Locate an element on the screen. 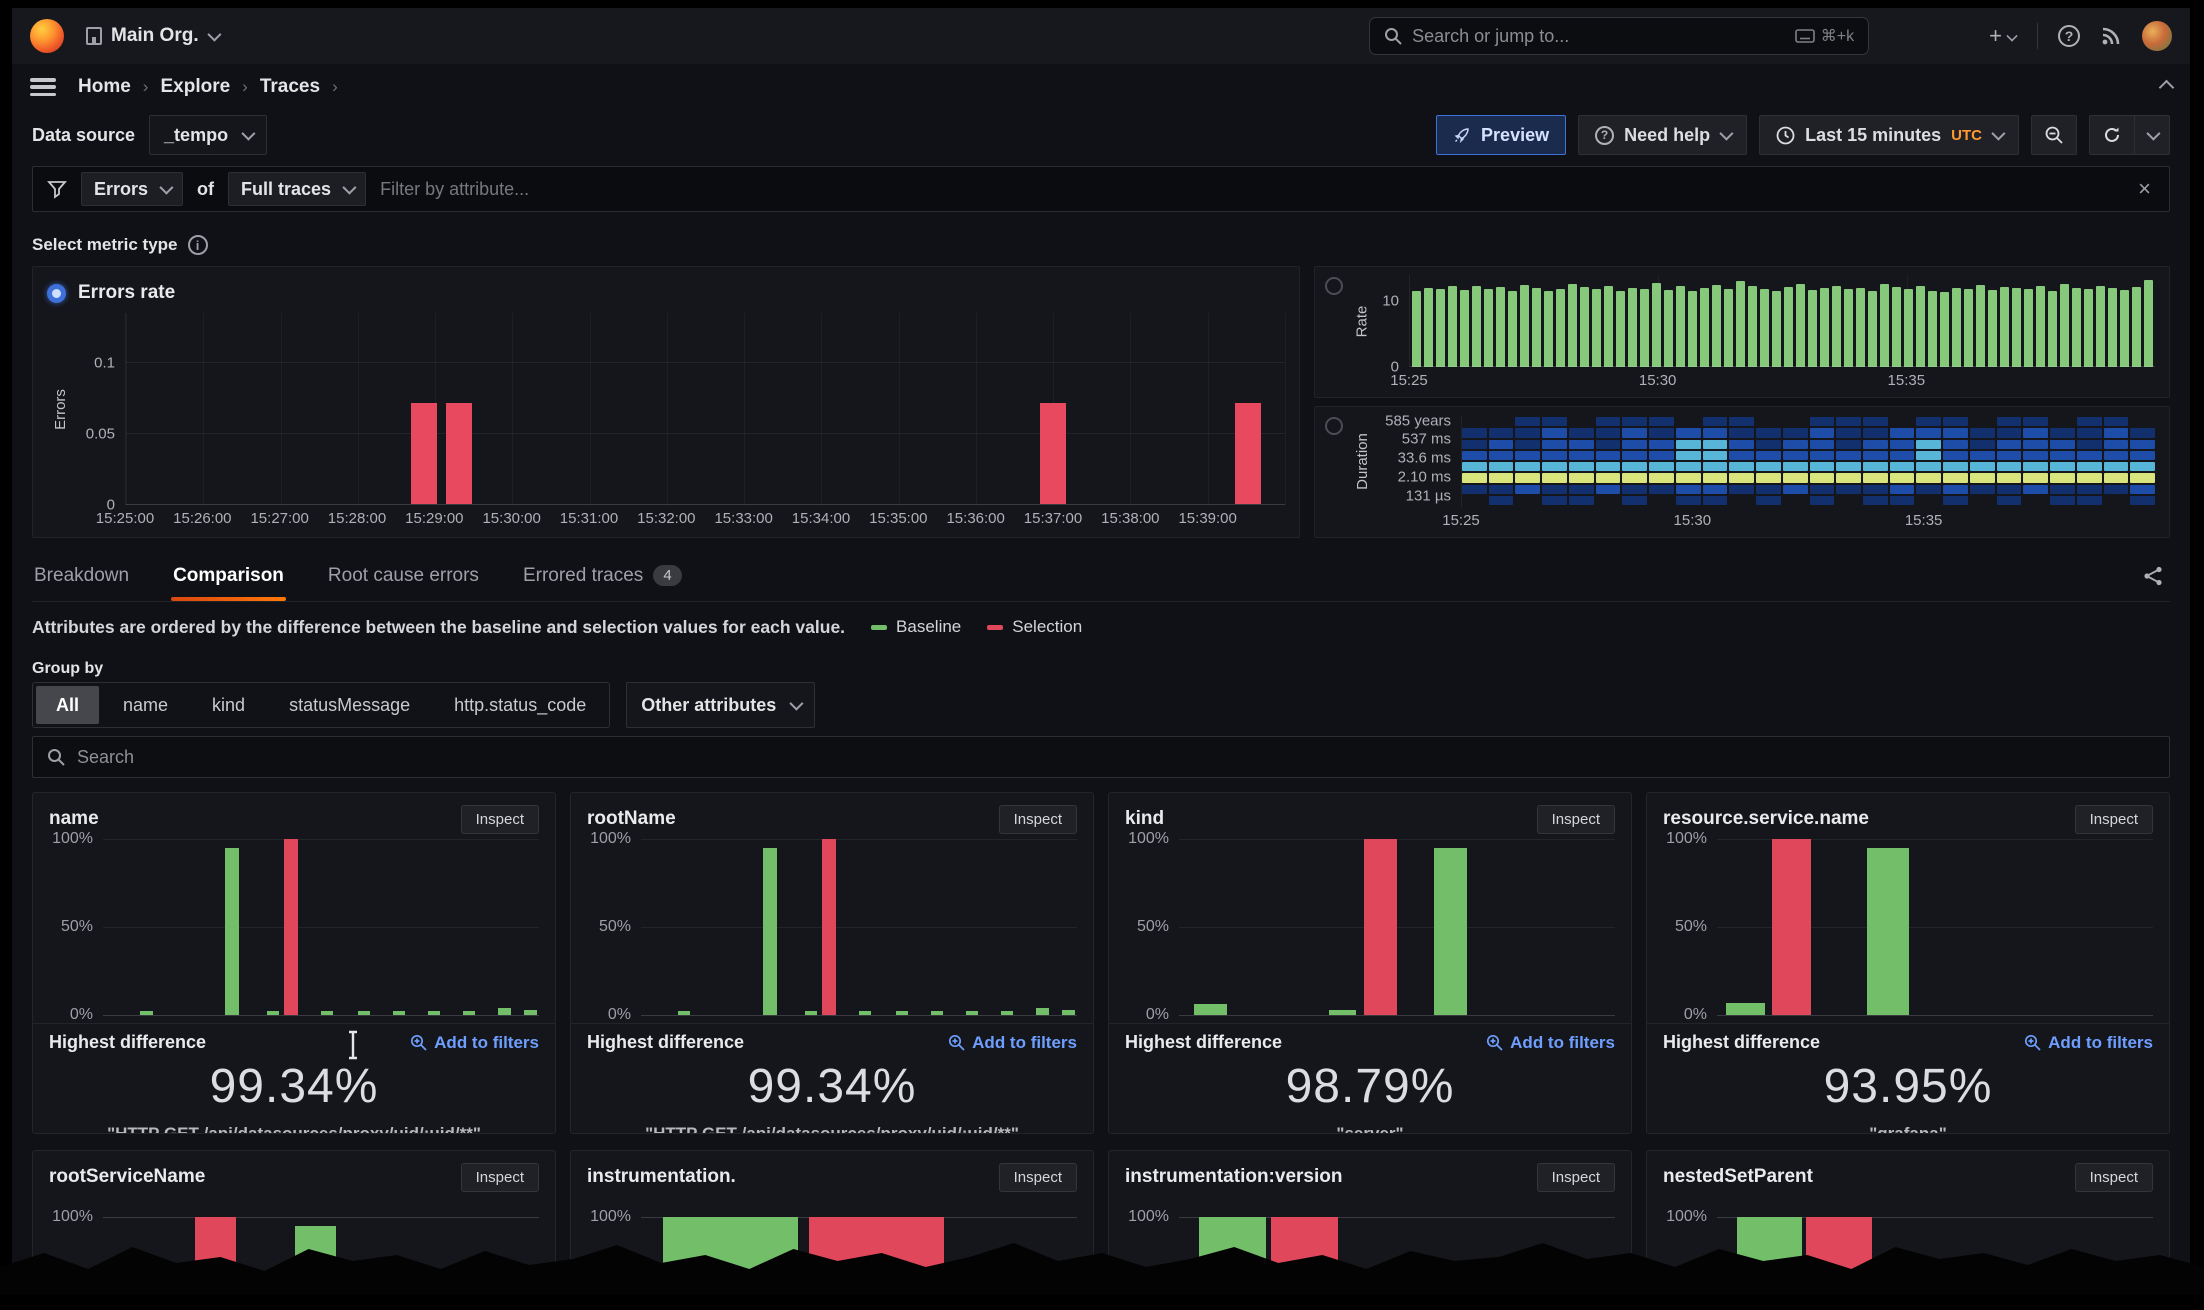 The height and width of the screenshot is (1310, 2204). breadcrumb-item-home: Home is located at coordinates (104, 86).